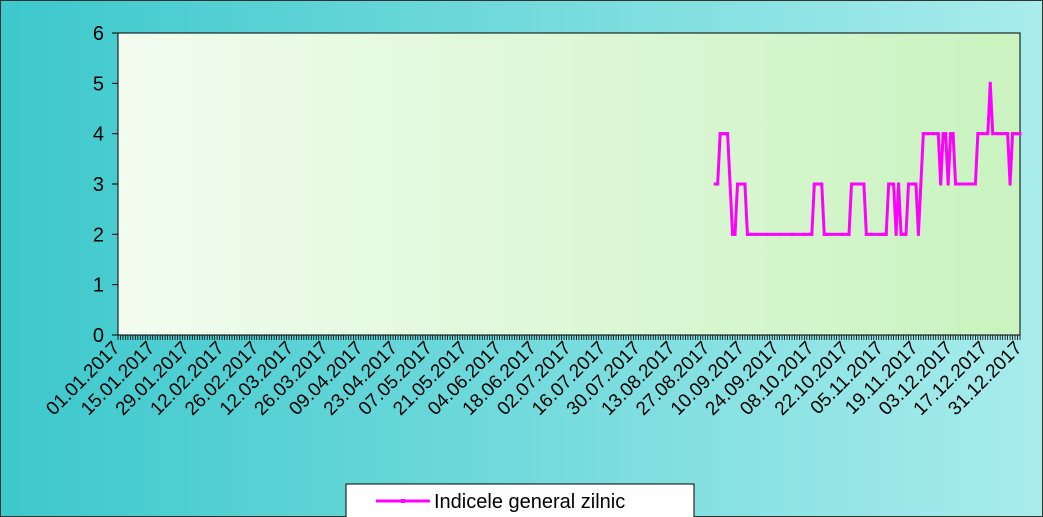  Describe the element at coordinates (403, 501) in the screenshot. I see `legend-marker` at that location.